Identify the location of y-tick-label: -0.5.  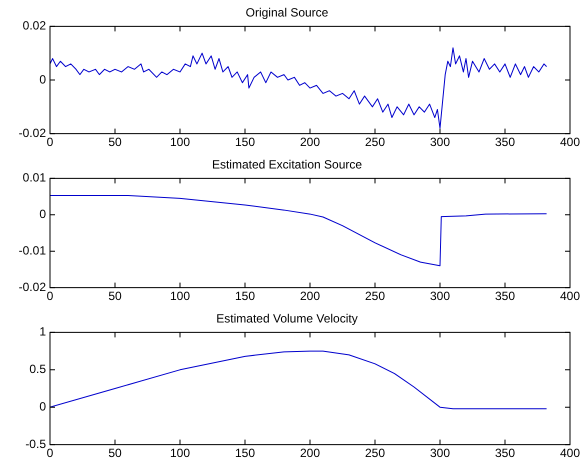
(35, 443).